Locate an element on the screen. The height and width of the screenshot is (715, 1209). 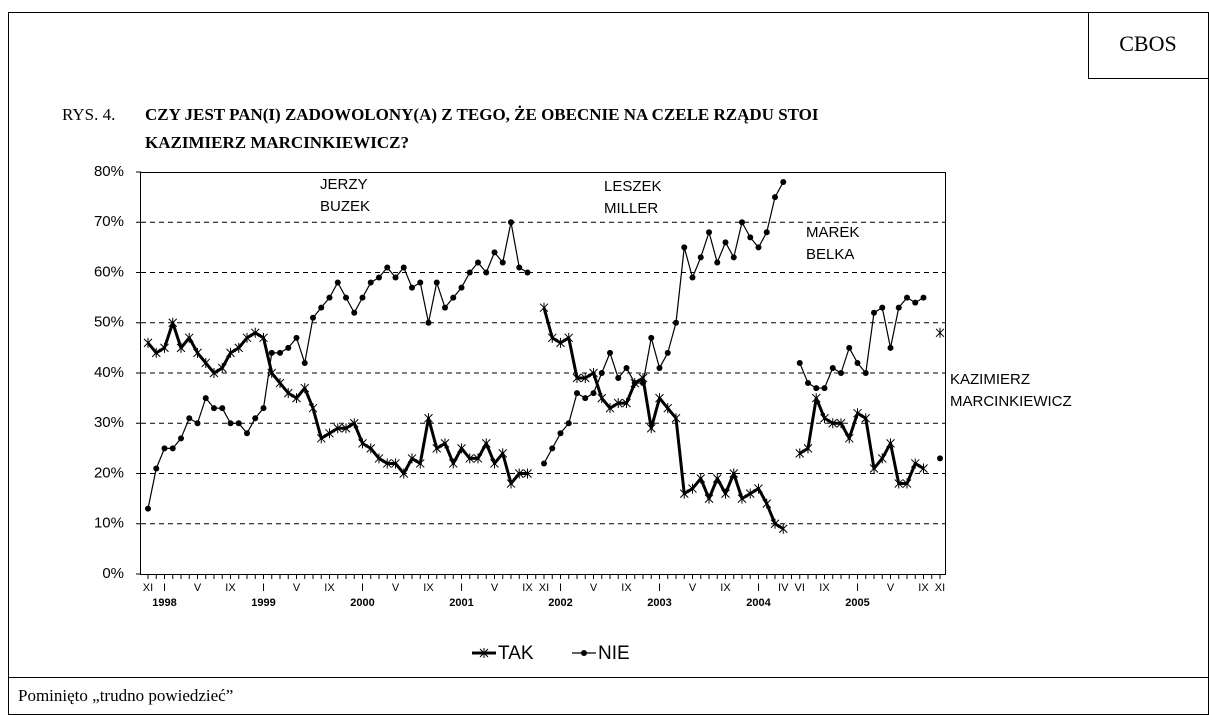
x-tick-label: V is located at coordinates (297, 588).